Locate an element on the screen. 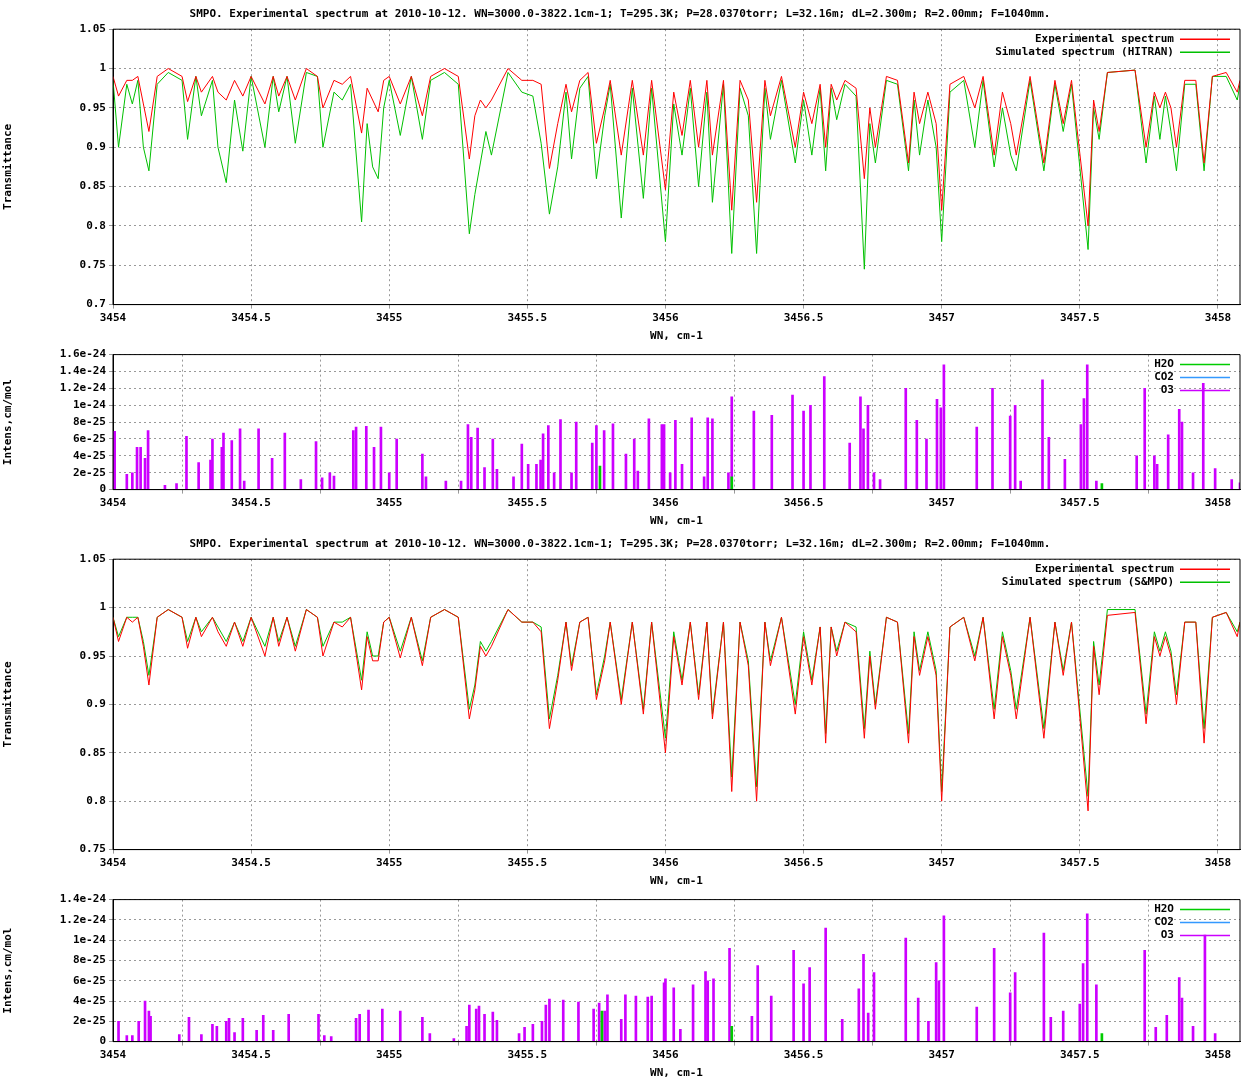 The width and height of the screenshot is (1244, 1082). y-tick-label: 1.6e-24 is located at coordinates (83, 354).